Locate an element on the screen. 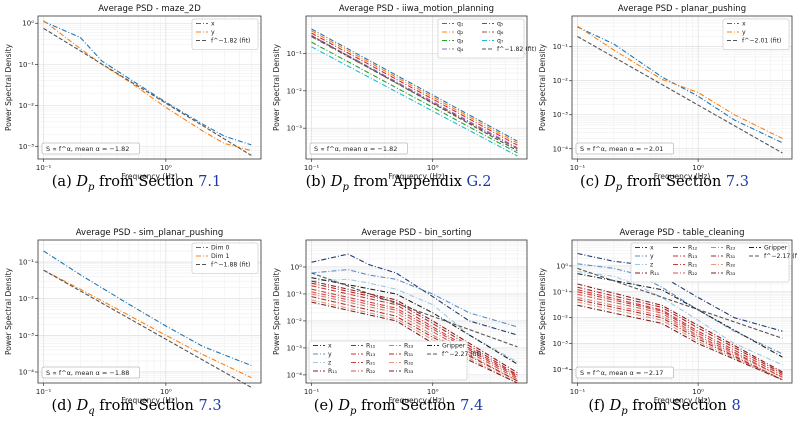  legend-label: f^−1.88 (fit) is located at coordinates (230, 265).